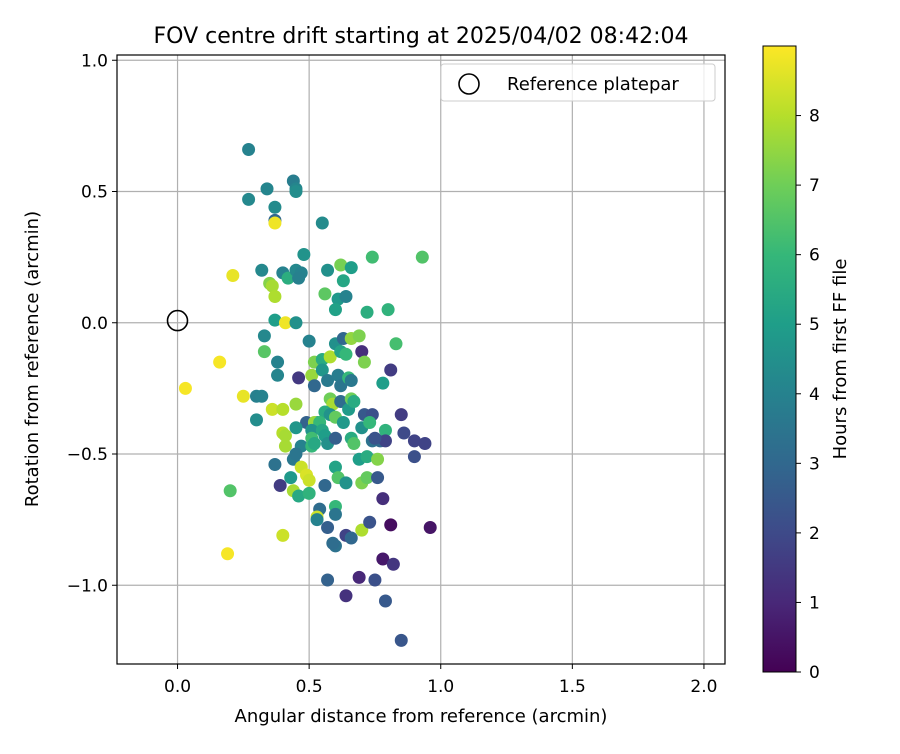 This screenshot has width=900, height=754. What do you see at coordinates (593, 84) in the screenshot?
I see `legend-entry-label: Reference platepar` at bounding box center [593, 84].